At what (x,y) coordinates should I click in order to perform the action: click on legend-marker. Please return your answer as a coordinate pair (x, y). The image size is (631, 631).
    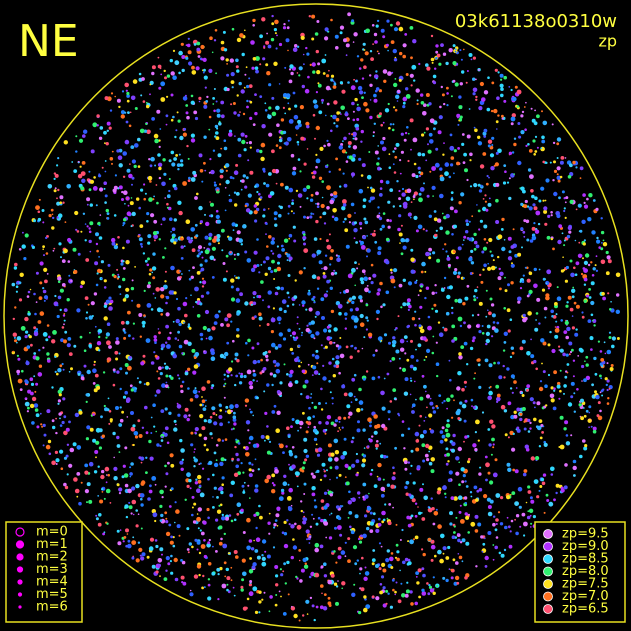
    Looking at the image, I should click on (20, 544).